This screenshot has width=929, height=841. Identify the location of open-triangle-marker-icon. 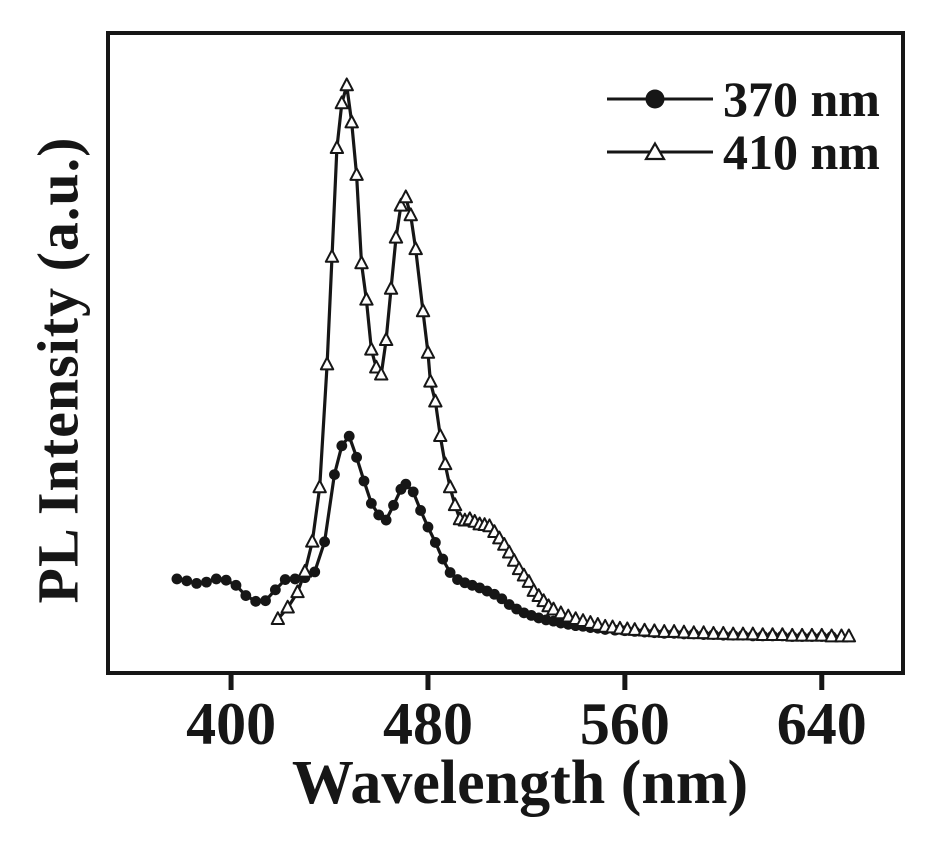
(660, 150).